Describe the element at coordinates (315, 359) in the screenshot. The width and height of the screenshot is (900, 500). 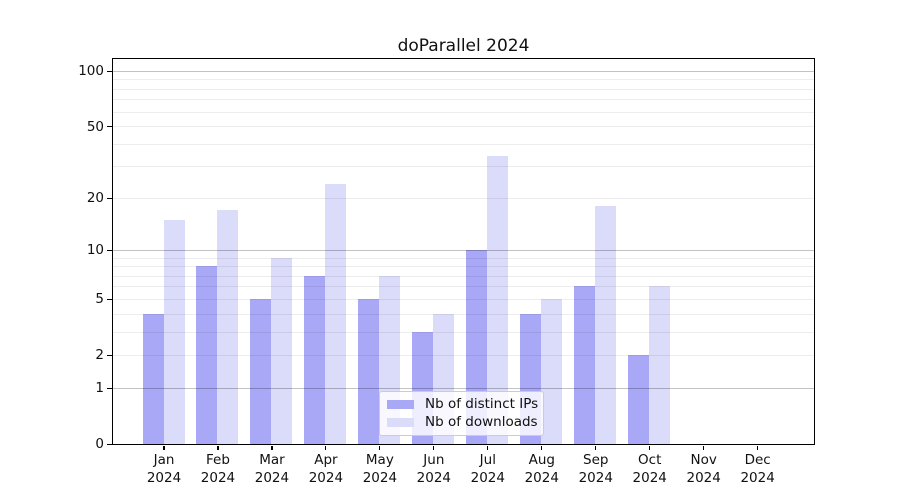
I see `bar-ips-apr` at that location.